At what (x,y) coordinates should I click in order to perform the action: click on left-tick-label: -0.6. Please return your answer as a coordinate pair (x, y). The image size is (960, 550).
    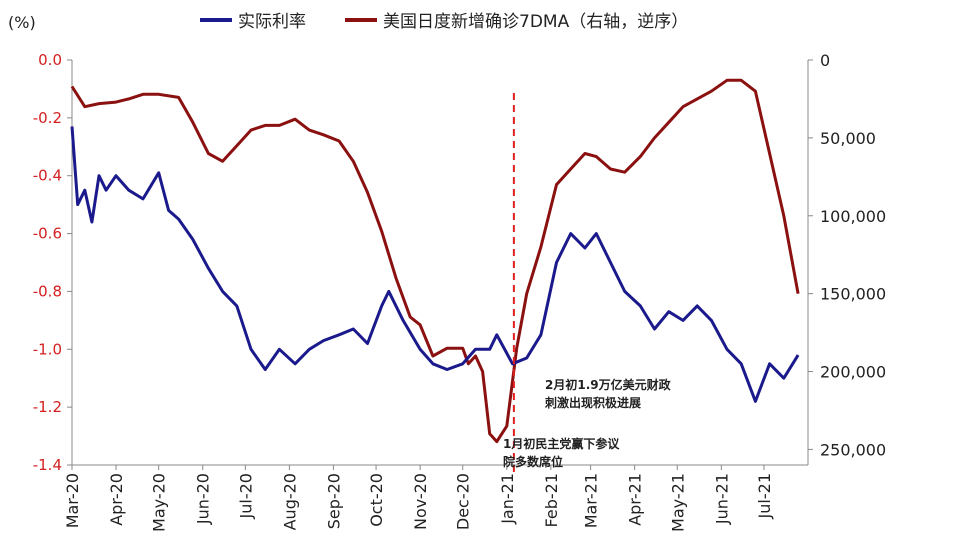
    Looking at the image, I should click on (47, 234).